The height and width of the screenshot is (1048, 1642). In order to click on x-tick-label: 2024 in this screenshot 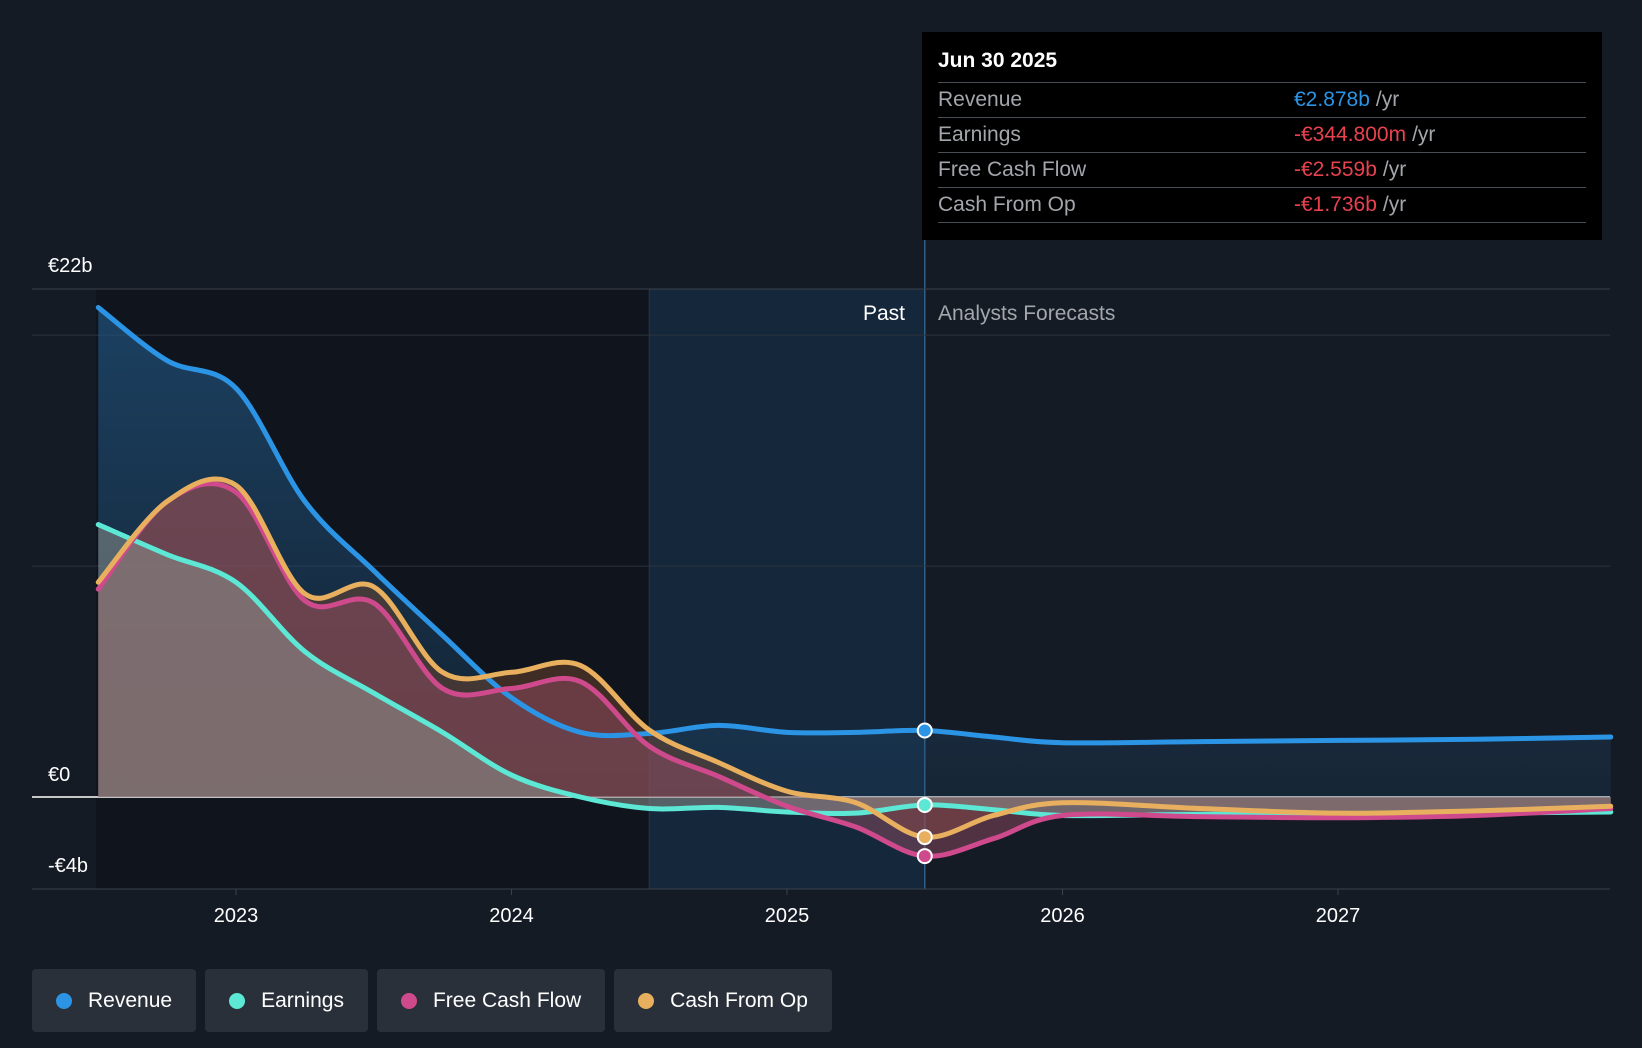, I will do `click(511, 916)`.